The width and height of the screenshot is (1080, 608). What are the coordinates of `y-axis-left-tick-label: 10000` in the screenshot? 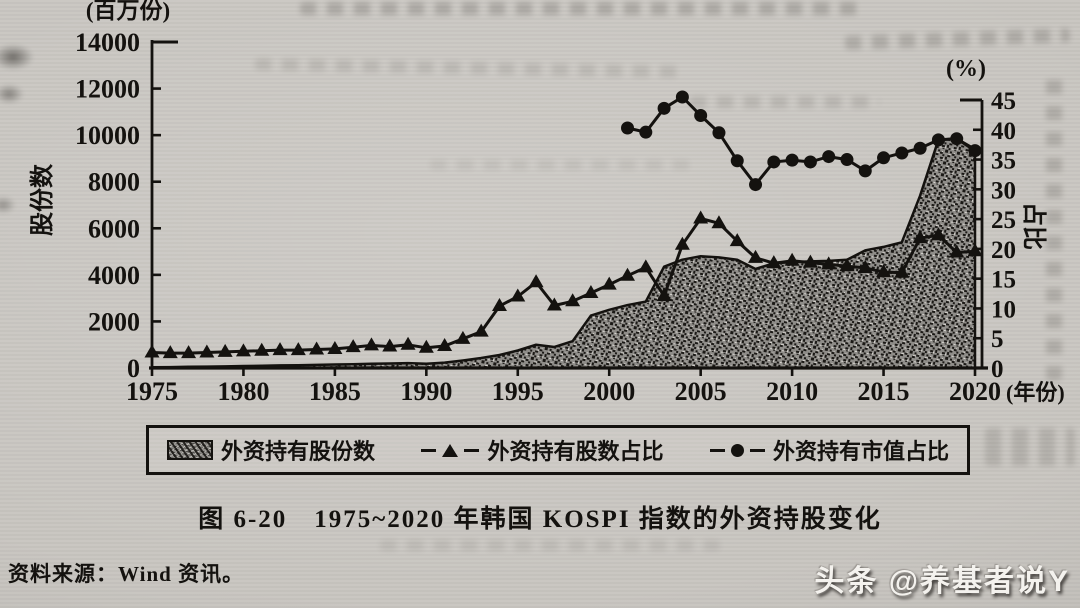 It's located at (107, 135).